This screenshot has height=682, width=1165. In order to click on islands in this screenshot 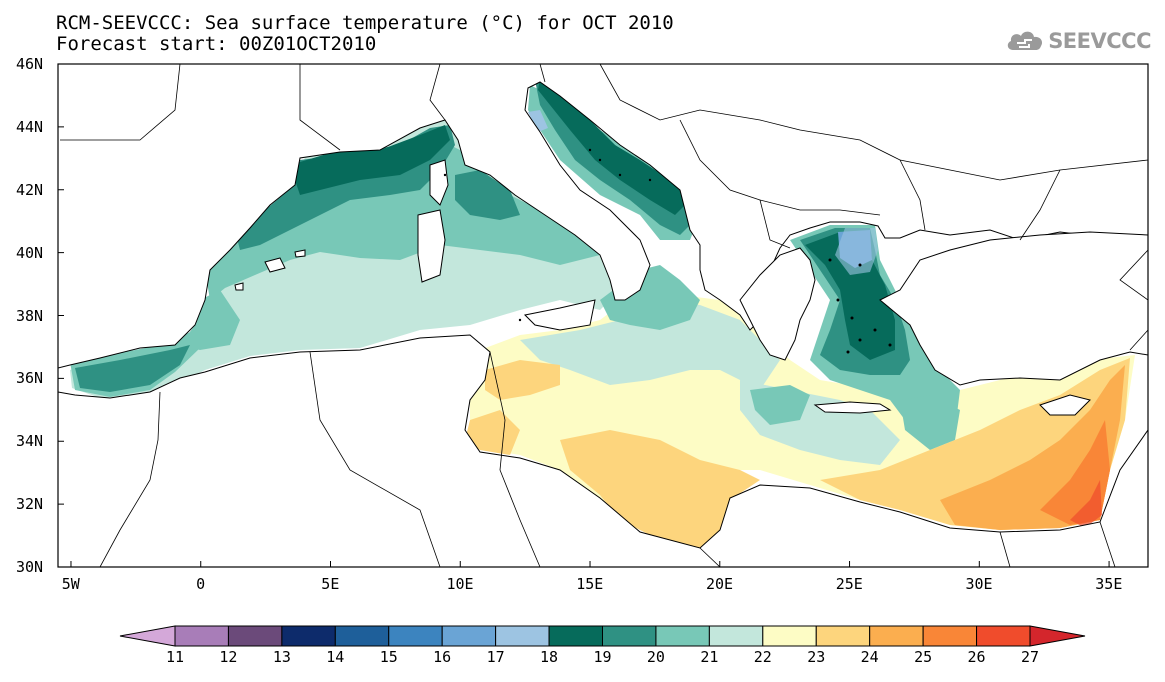, I will do `click(667, 251)`.